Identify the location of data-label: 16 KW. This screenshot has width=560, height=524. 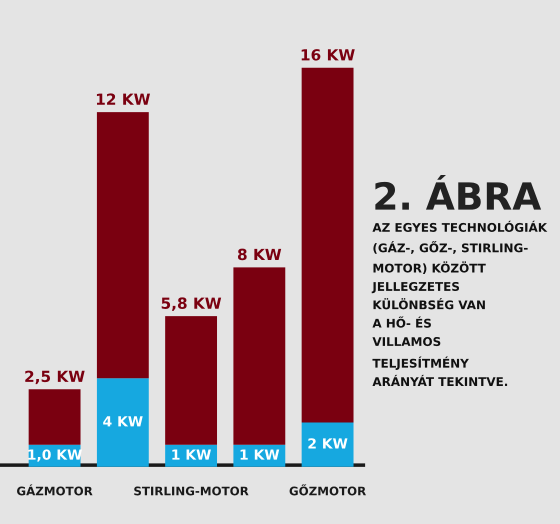
(328, 55).